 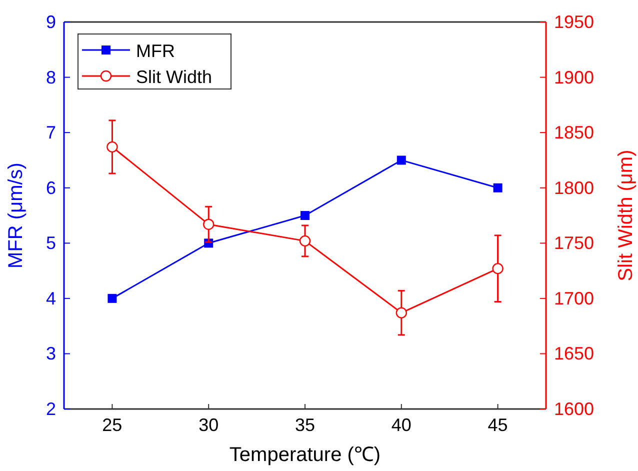 What do you see at coordinates (51, 22) in the screenshot?
I see `y-tick-label: 9` at bounding box center [51, 22].